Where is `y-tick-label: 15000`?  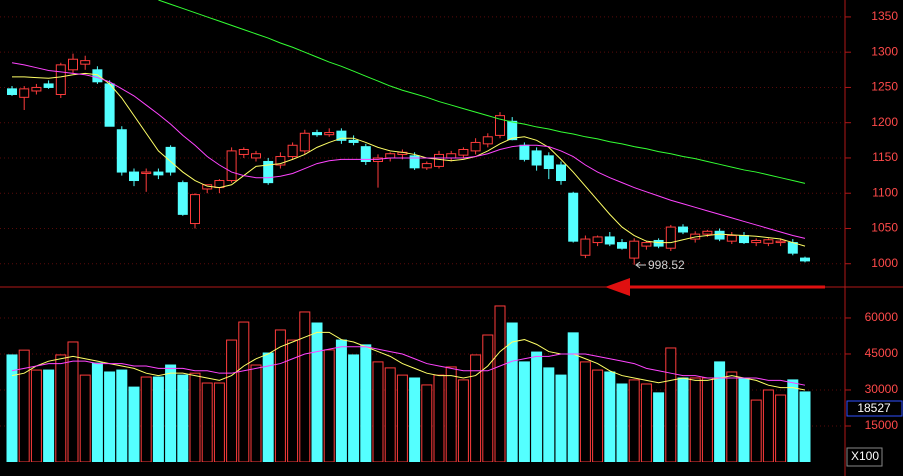 y-tick-label: 15000 is located at coordinates (882, 425).